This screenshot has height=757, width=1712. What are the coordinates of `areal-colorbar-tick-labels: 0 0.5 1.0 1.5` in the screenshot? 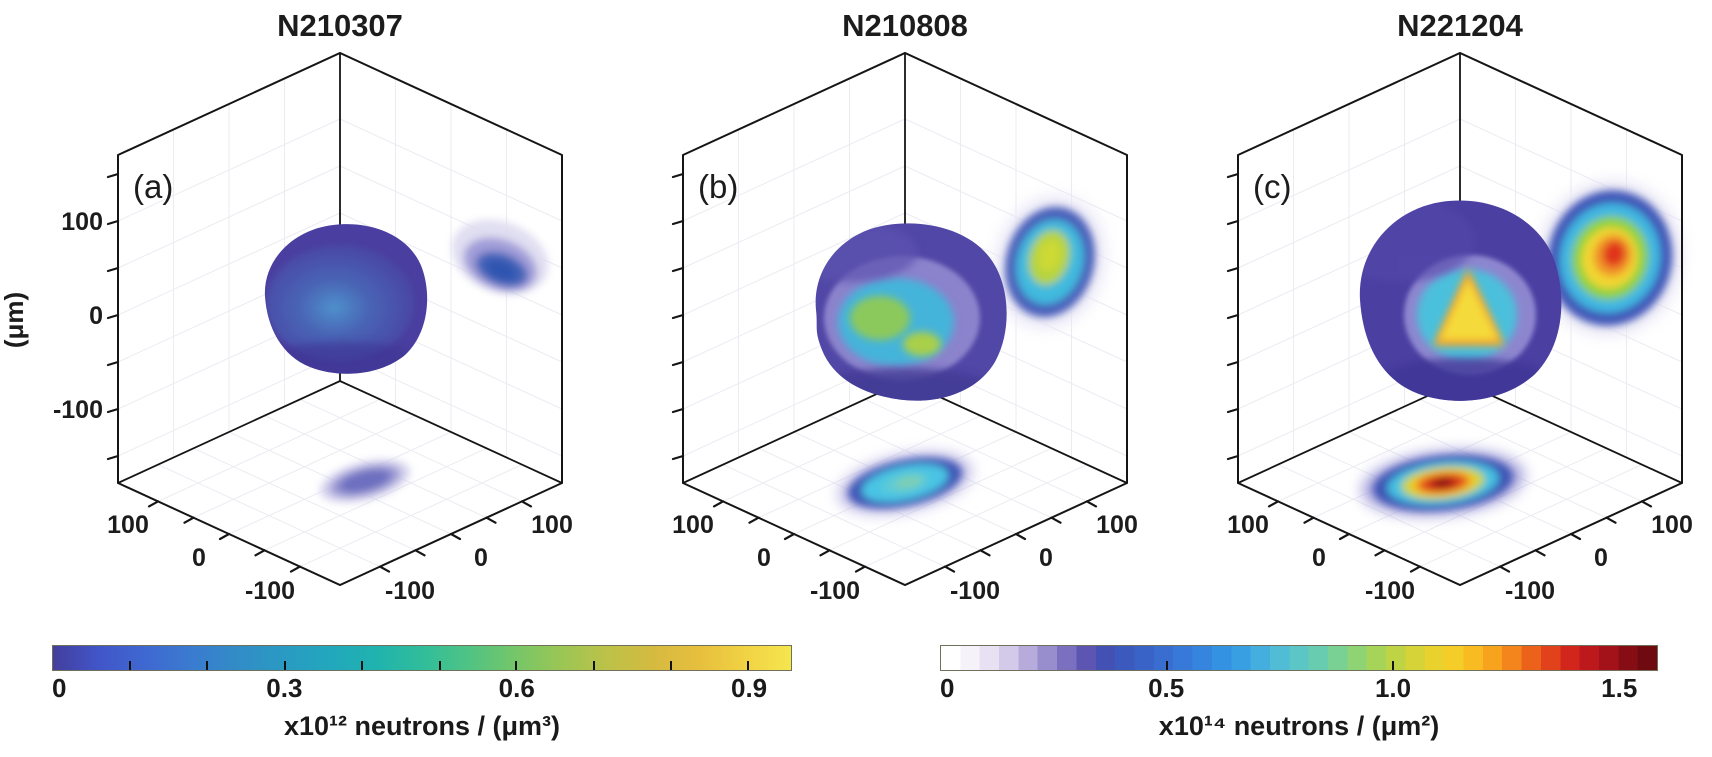 It's located at (1299, 688).